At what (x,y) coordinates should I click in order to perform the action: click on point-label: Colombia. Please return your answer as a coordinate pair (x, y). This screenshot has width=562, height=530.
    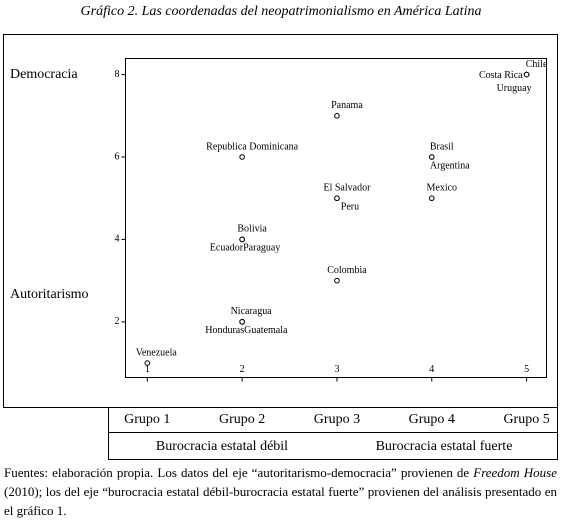
    Looking at the image, I should click on (347, 270).